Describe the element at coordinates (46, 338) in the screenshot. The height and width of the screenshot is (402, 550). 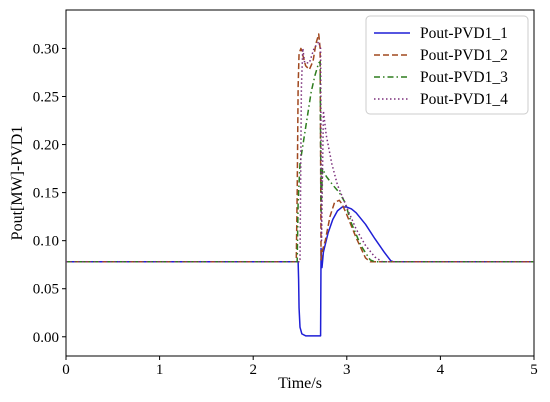
I see `y-tick-label: 0.00` at that location.